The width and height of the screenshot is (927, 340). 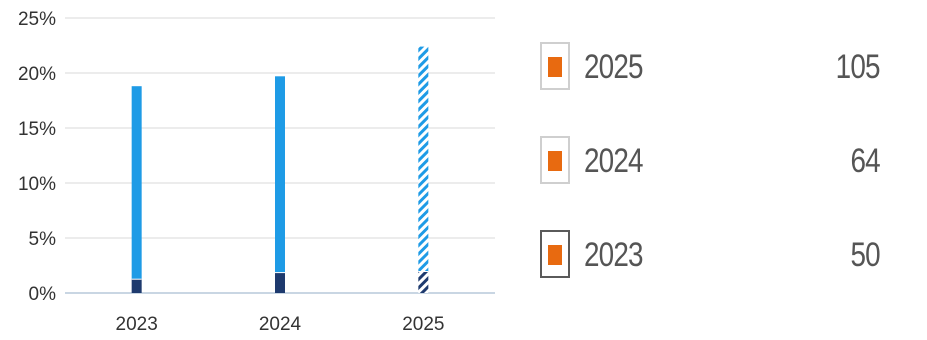 What do you see at coordinates (423, 324) in the screenshot?
I see `x-tick-label: 2025` at bounding box center [423, 324].